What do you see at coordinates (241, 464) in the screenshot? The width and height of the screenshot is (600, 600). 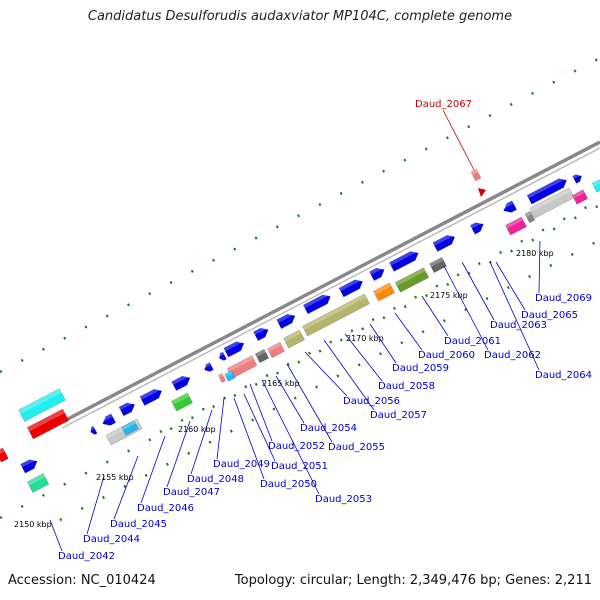 I see `gene-label: Daud_2049` at bounding box center [241, 464].